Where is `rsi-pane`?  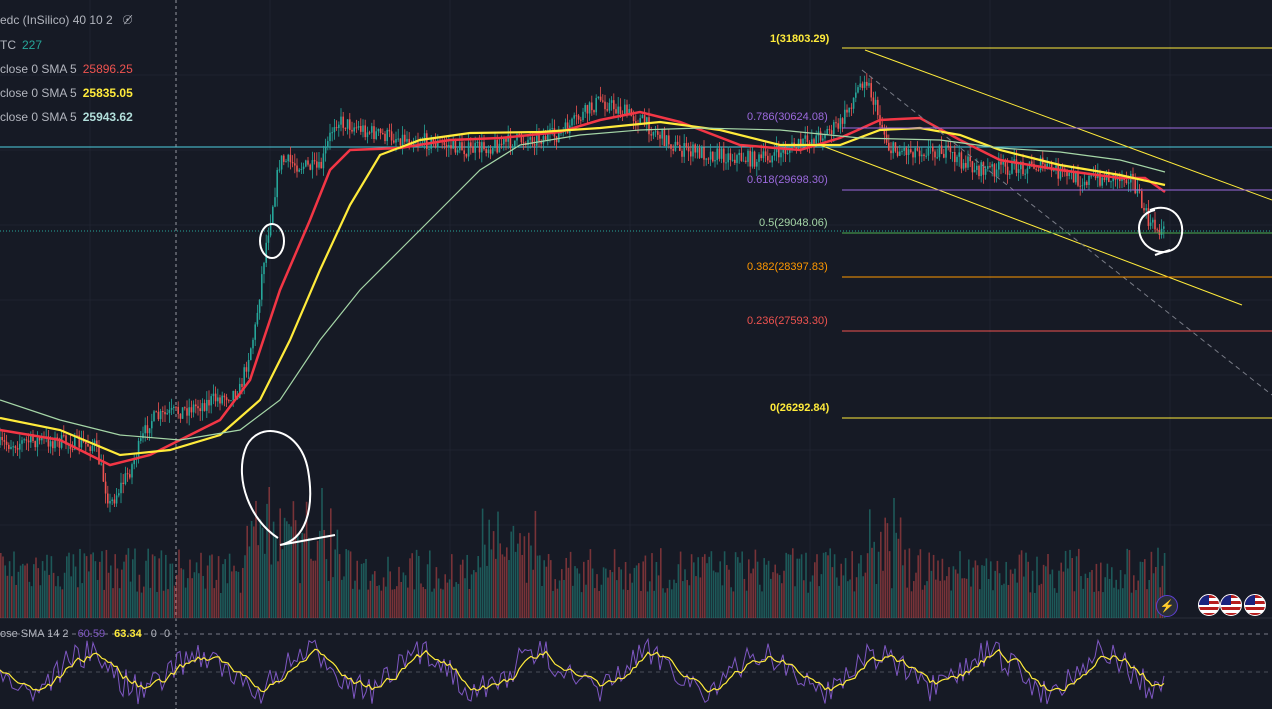 rsi-pane is located at coordinates (636, 669).